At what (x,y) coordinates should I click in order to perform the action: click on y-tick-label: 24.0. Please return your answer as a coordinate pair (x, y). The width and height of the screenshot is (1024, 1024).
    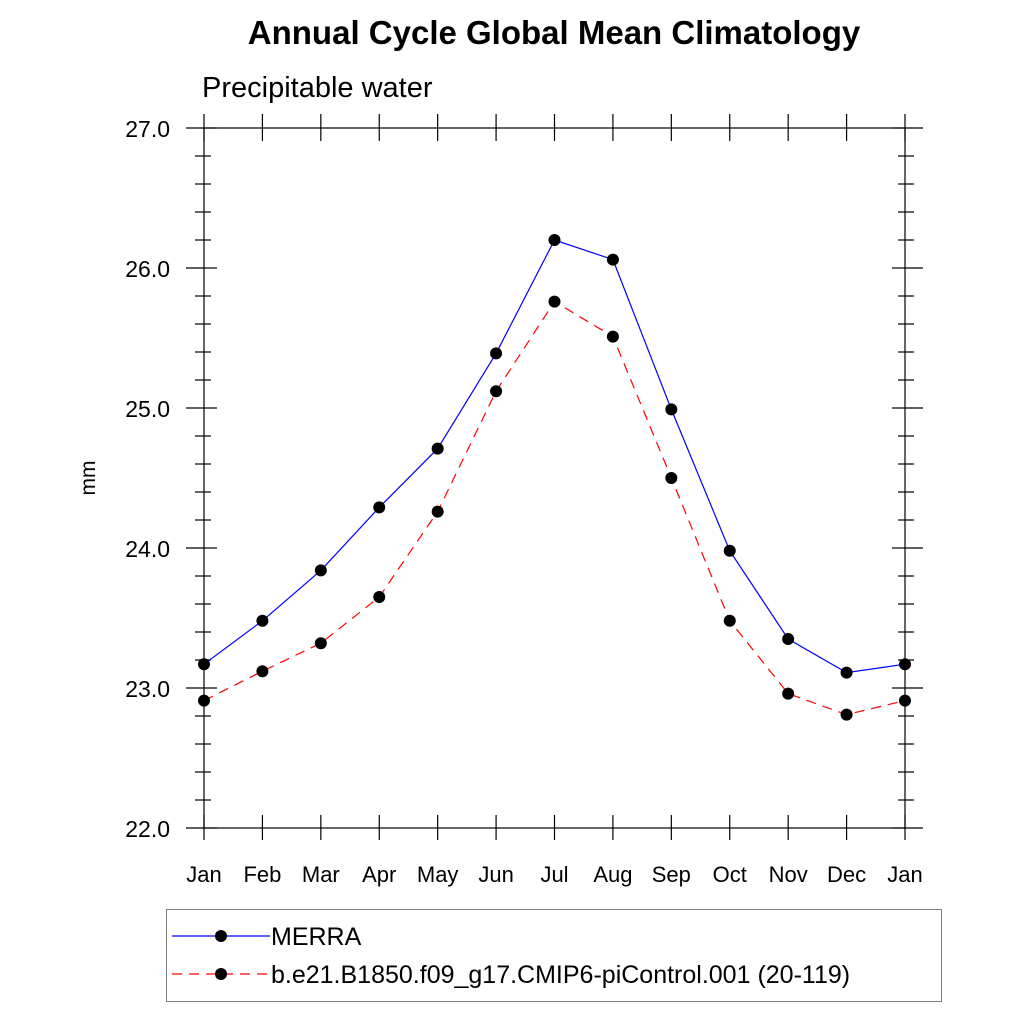
    Looking at the image, I should click on (147, 549).